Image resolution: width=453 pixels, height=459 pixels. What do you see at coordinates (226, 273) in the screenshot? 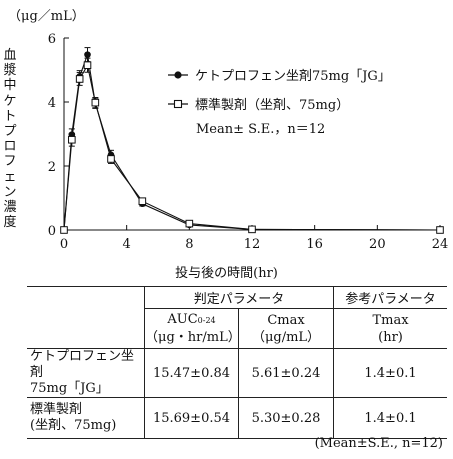
I see `x-axis-label: 投与後の時間(hr)` at bounding box center [226, 273].